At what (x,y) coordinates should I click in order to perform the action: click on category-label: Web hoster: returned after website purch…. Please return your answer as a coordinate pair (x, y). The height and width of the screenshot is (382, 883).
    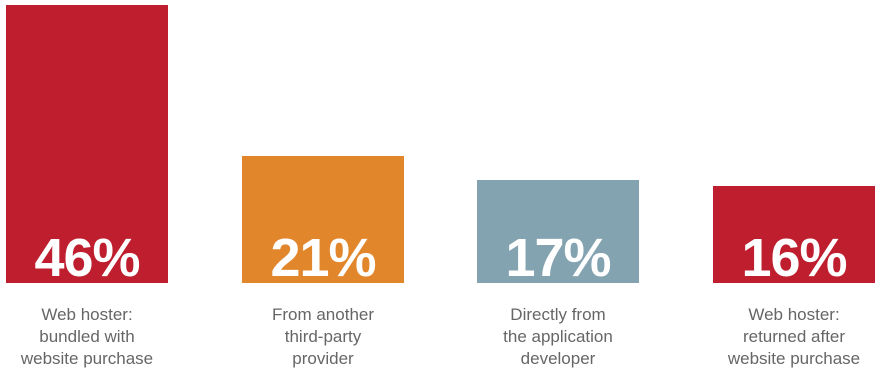
    Looking at the image, I should click on (794, 336).